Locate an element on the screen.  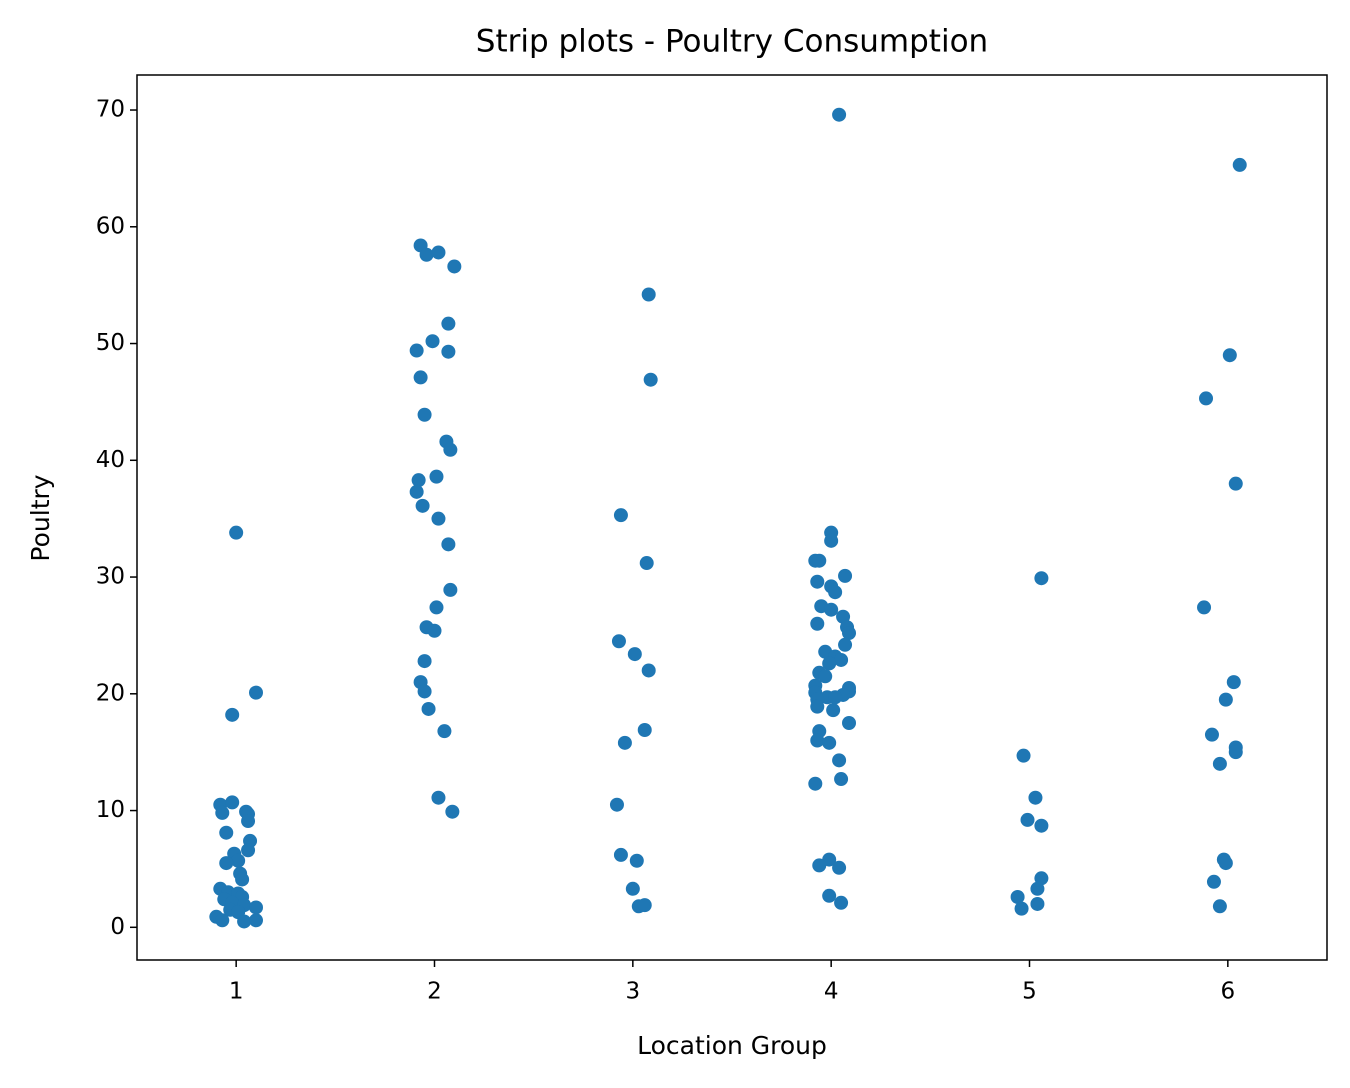
x-axis-label: Location Group is located at coordinates (732, 1045).